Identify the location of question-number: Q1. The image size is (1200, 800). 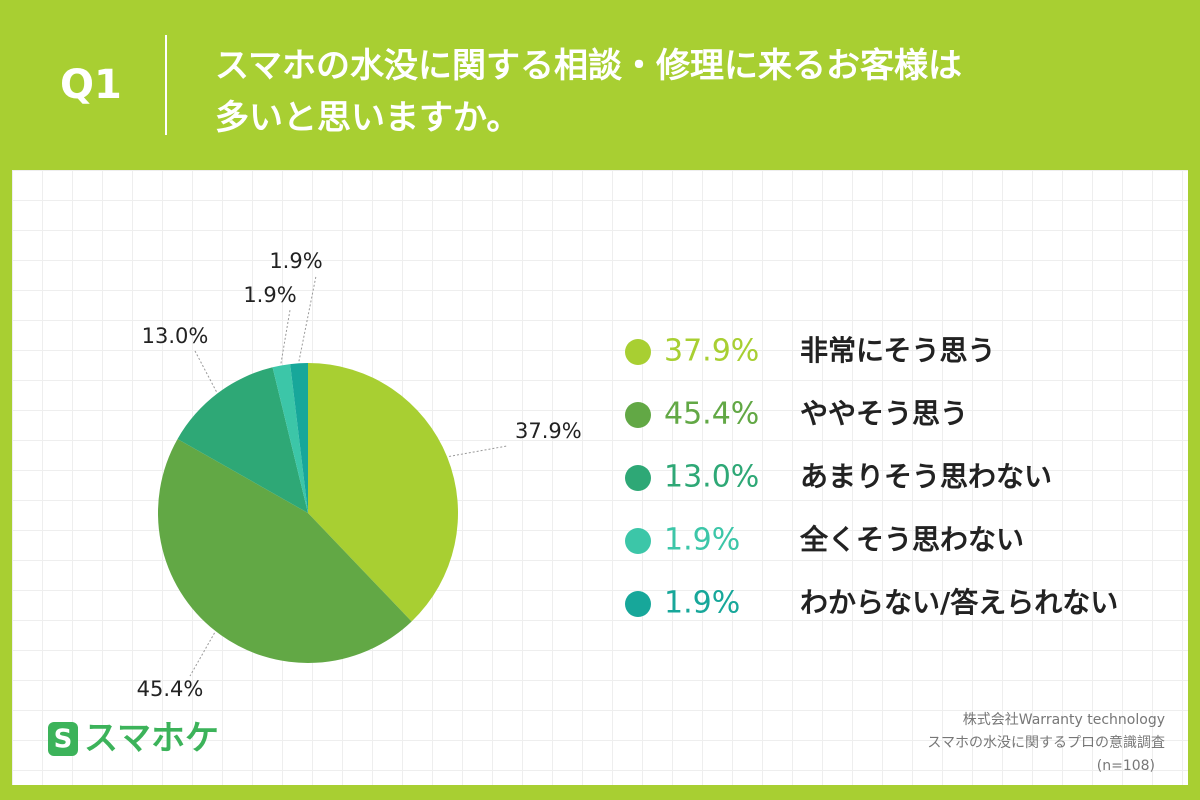
(91, 85).